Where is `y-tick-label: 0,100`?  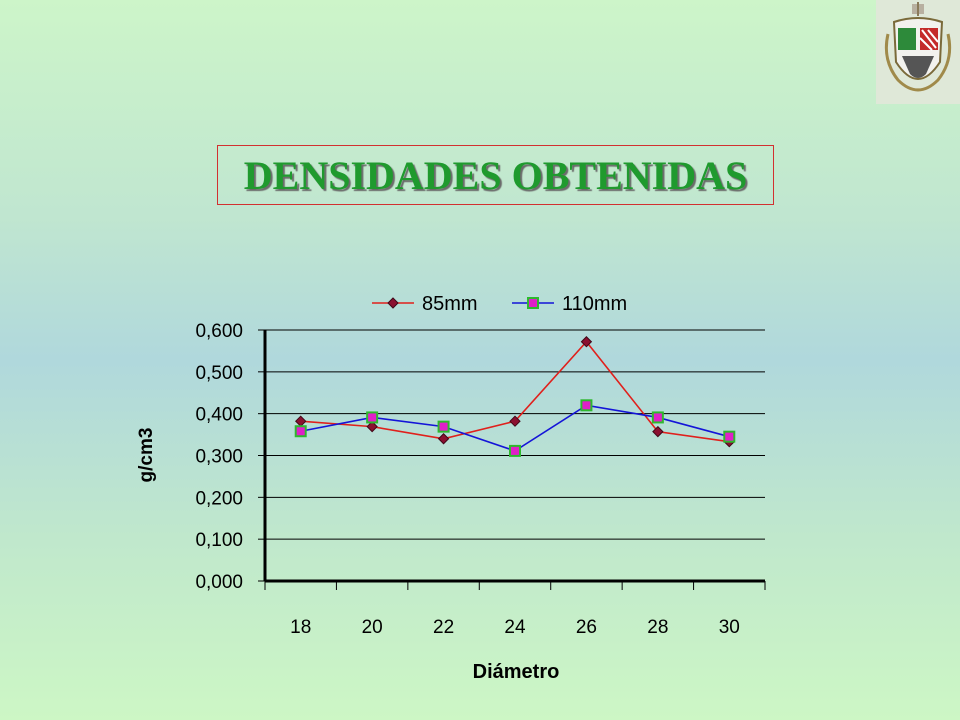 y-tick-label: 0,100 is located at coordinates (219, 540).